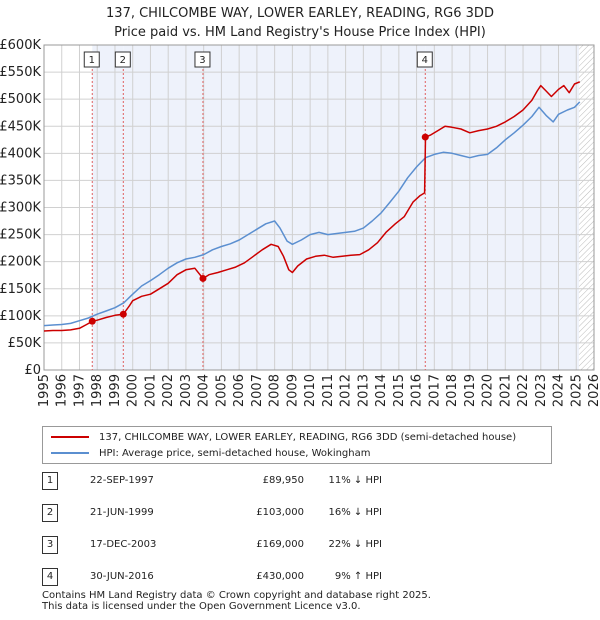  Describe the element at coordinates (50, 513) in the screenshot. I see `transaction-badge: 2` at that location.